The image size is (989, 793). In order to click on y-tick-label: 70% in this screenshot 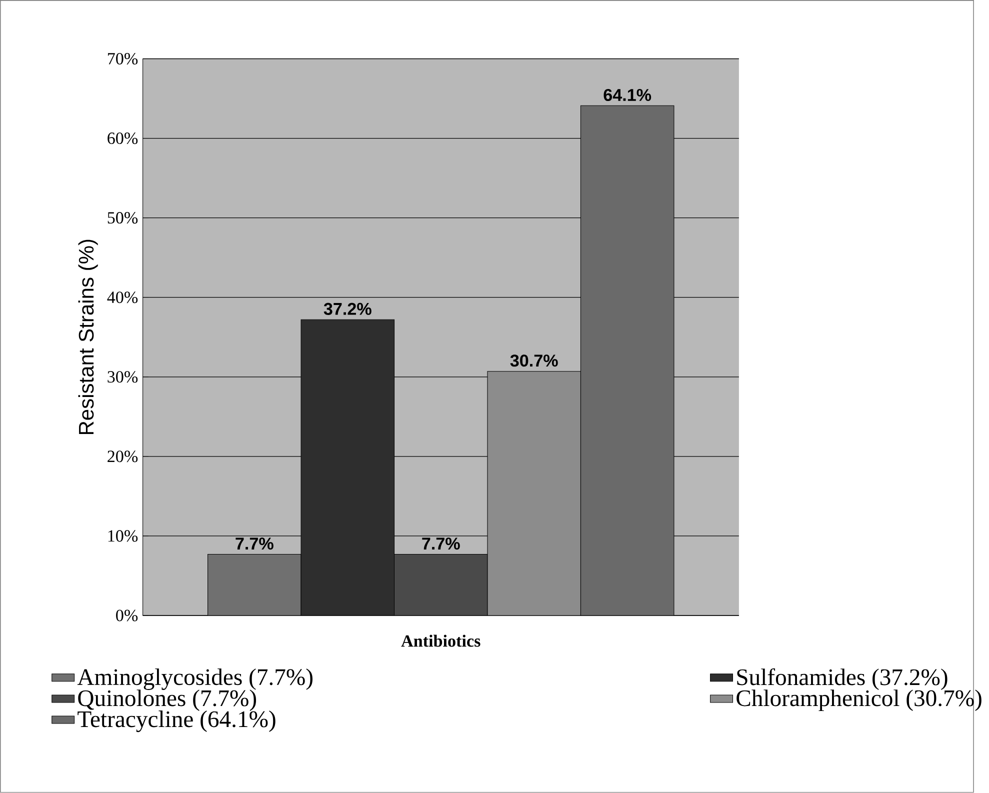, I will do `click(123, 59)`.